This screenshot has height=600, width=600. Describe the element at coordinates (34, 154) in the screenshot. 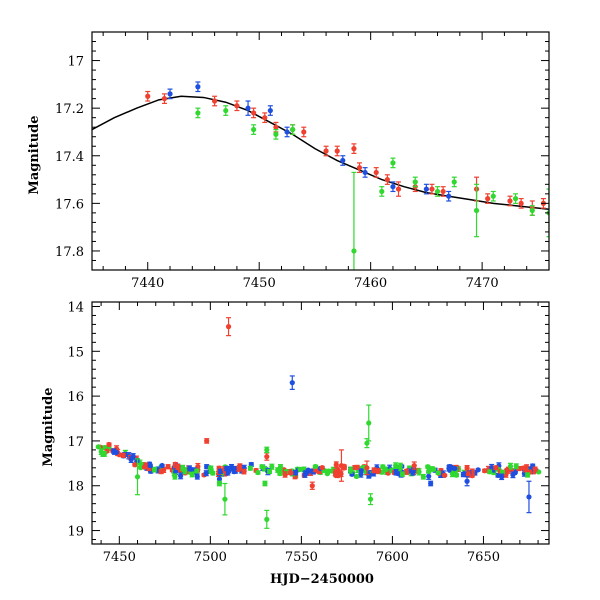

I see `top-y-axis-title: Magnitude` at that location.